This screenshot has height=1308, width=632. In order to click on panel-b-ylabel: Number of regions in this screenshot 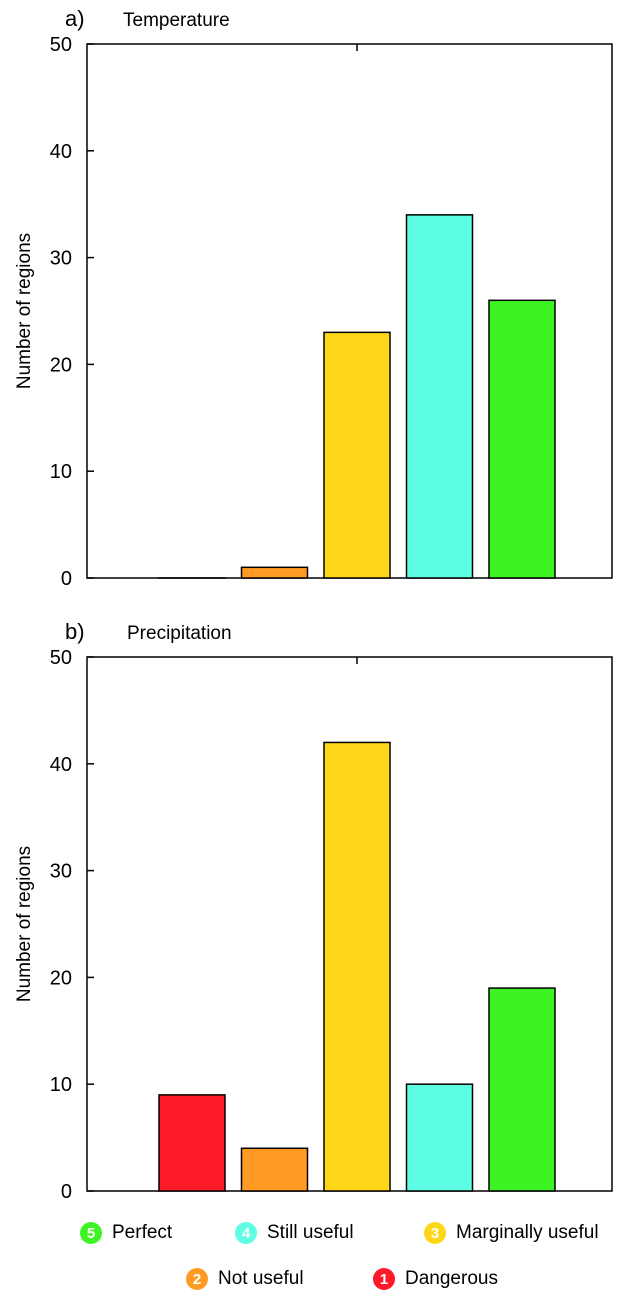, I will do `click(24, 924)`.